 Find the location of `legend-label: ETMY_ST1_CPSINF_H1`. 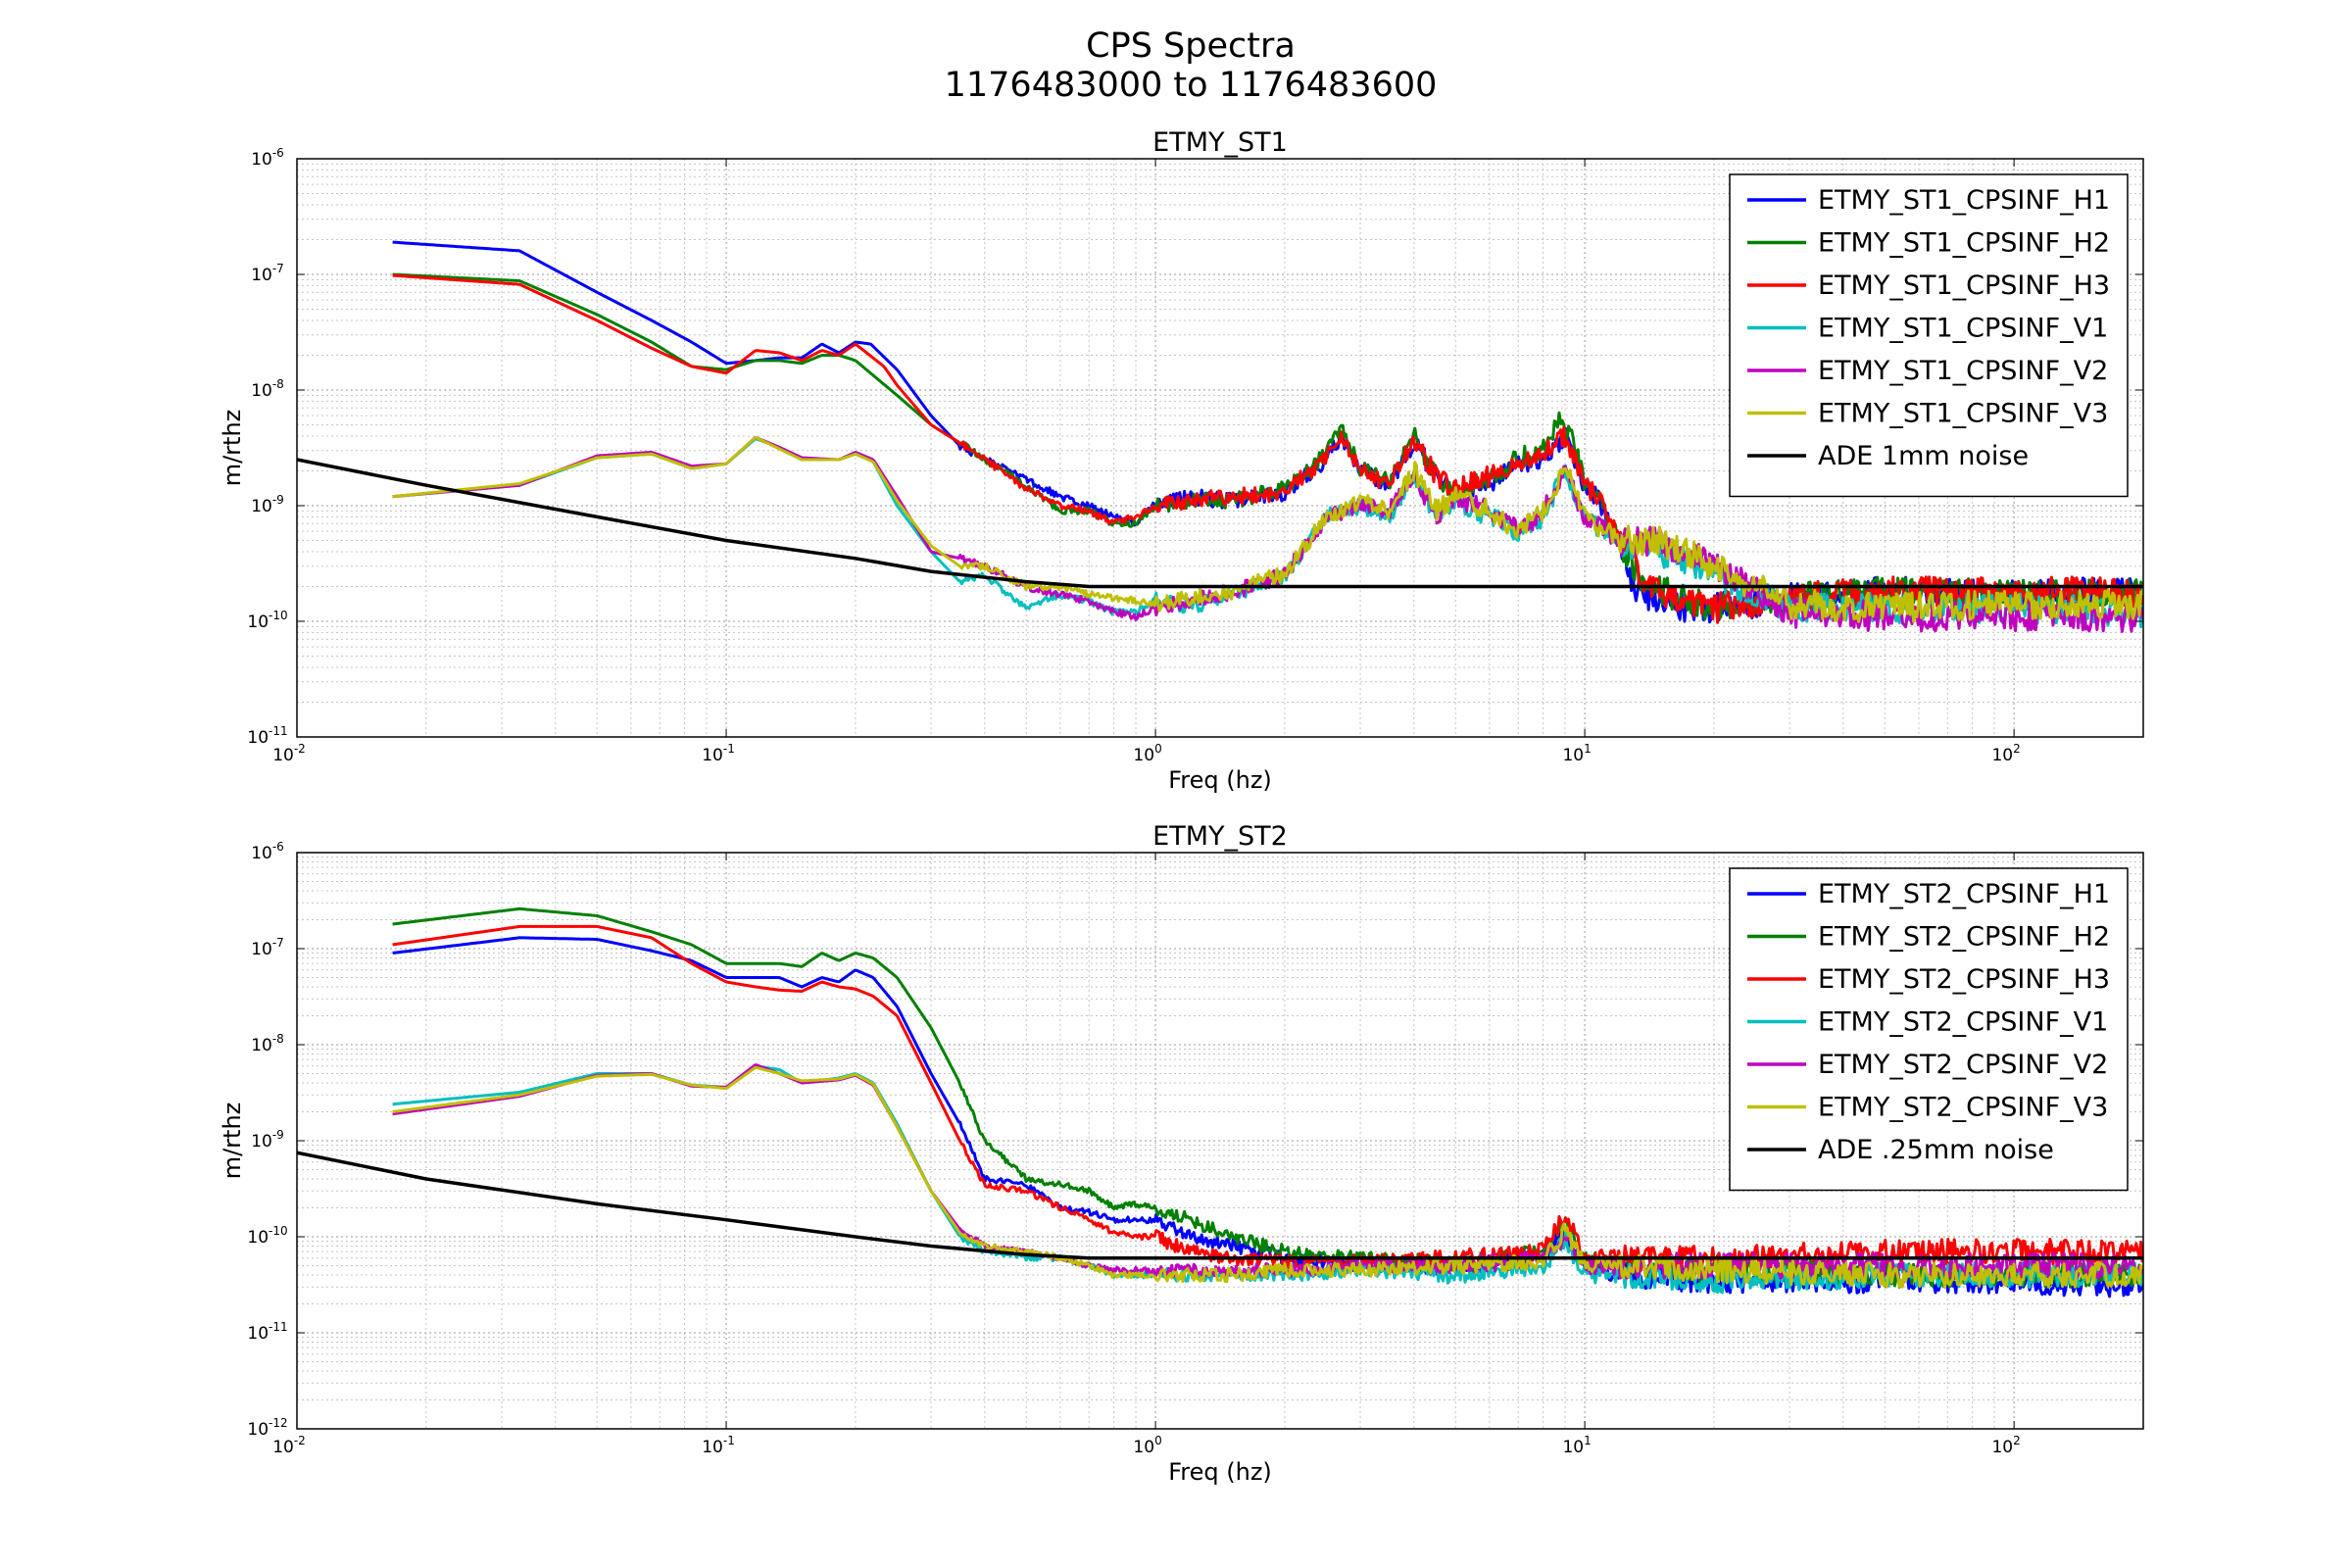

legend-label: ETMY_ST1_CPSINF_H1 is located at coordinates (1964, 200).